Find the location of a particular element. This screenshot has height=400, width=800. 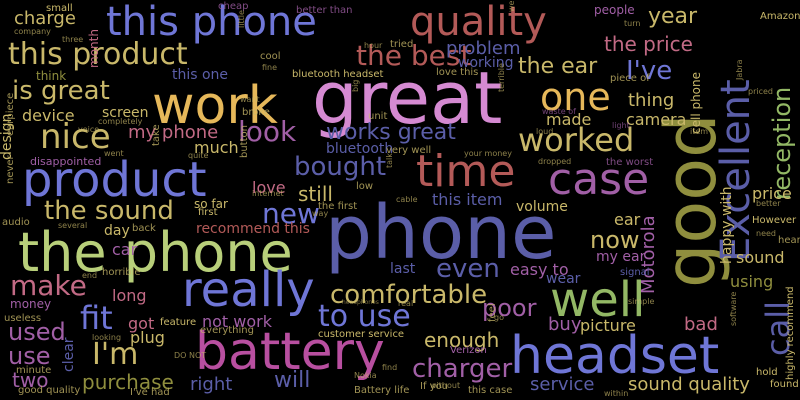

word-is-great: is great is located at coordinates (61, 91).